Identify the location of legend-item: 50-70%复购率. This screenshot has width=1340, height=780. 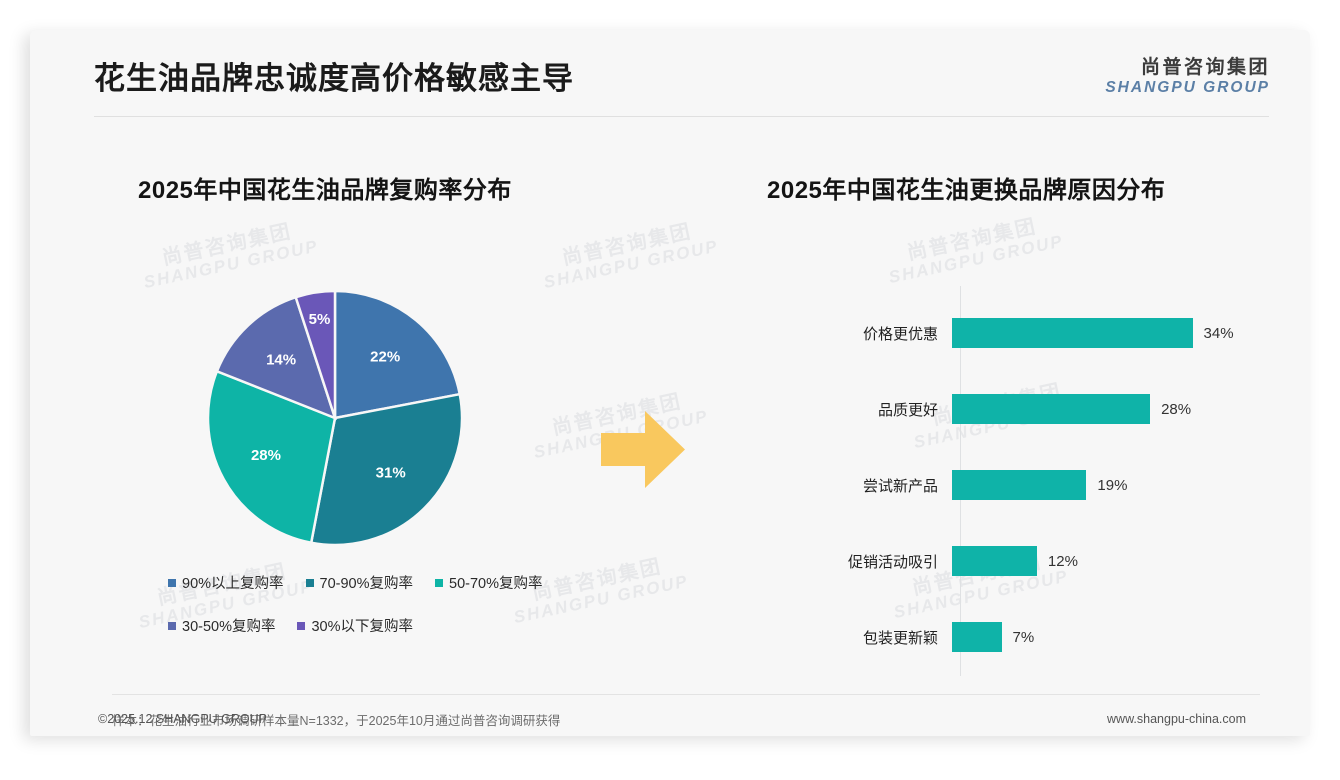
(489, 582).